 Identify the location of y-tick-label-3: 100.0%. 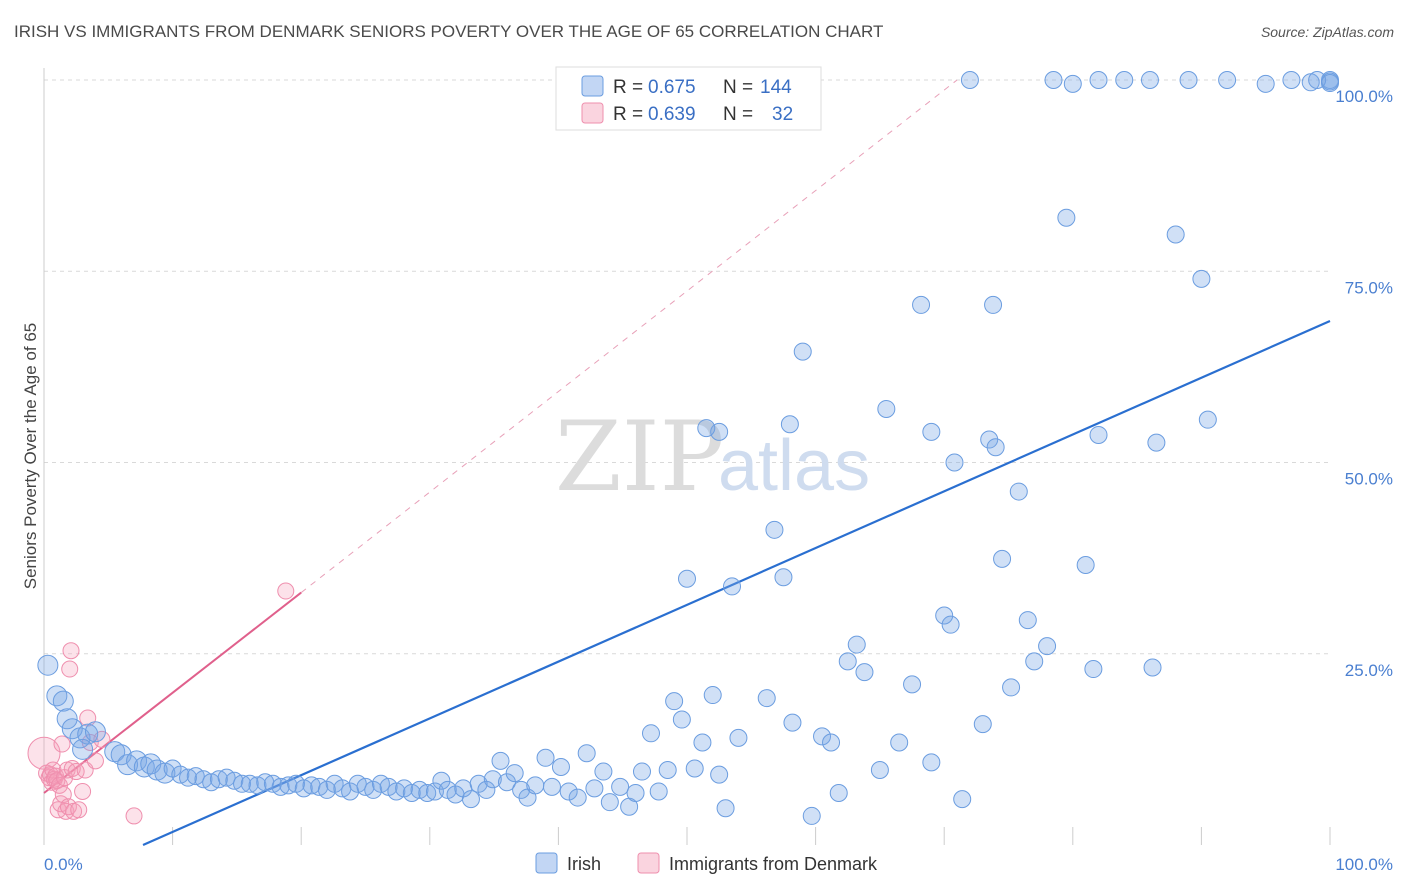
(1364, 96).